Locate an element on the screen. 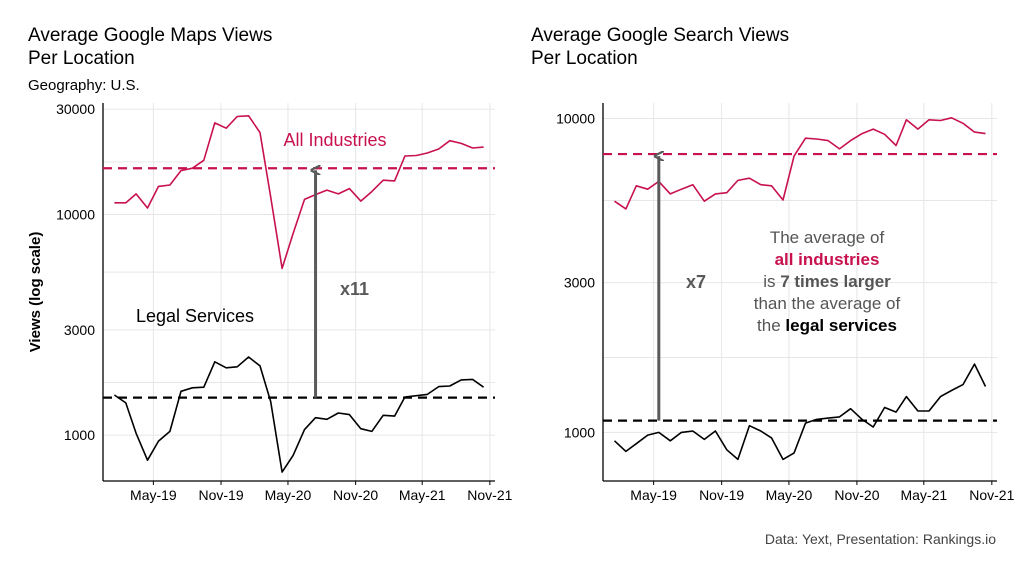 This screenshot has height=576, width=1024. annotation-line-2: all industries is located at coordinates (827, 259).